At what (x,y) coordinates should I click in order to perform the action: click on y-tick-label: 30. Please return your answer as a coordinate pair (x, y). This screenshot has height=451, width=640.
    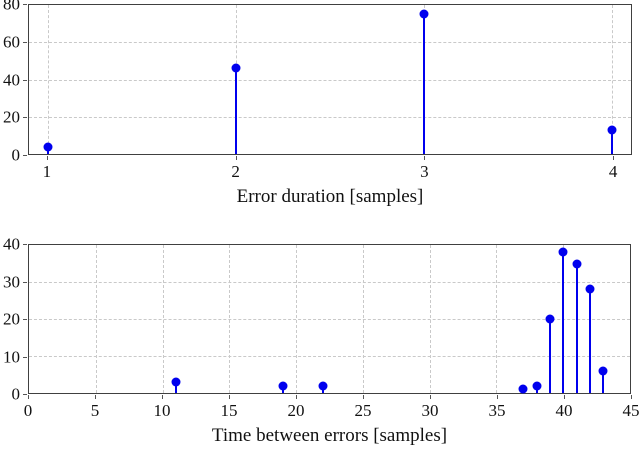
    Looking at the image, I should click on (11, 281).